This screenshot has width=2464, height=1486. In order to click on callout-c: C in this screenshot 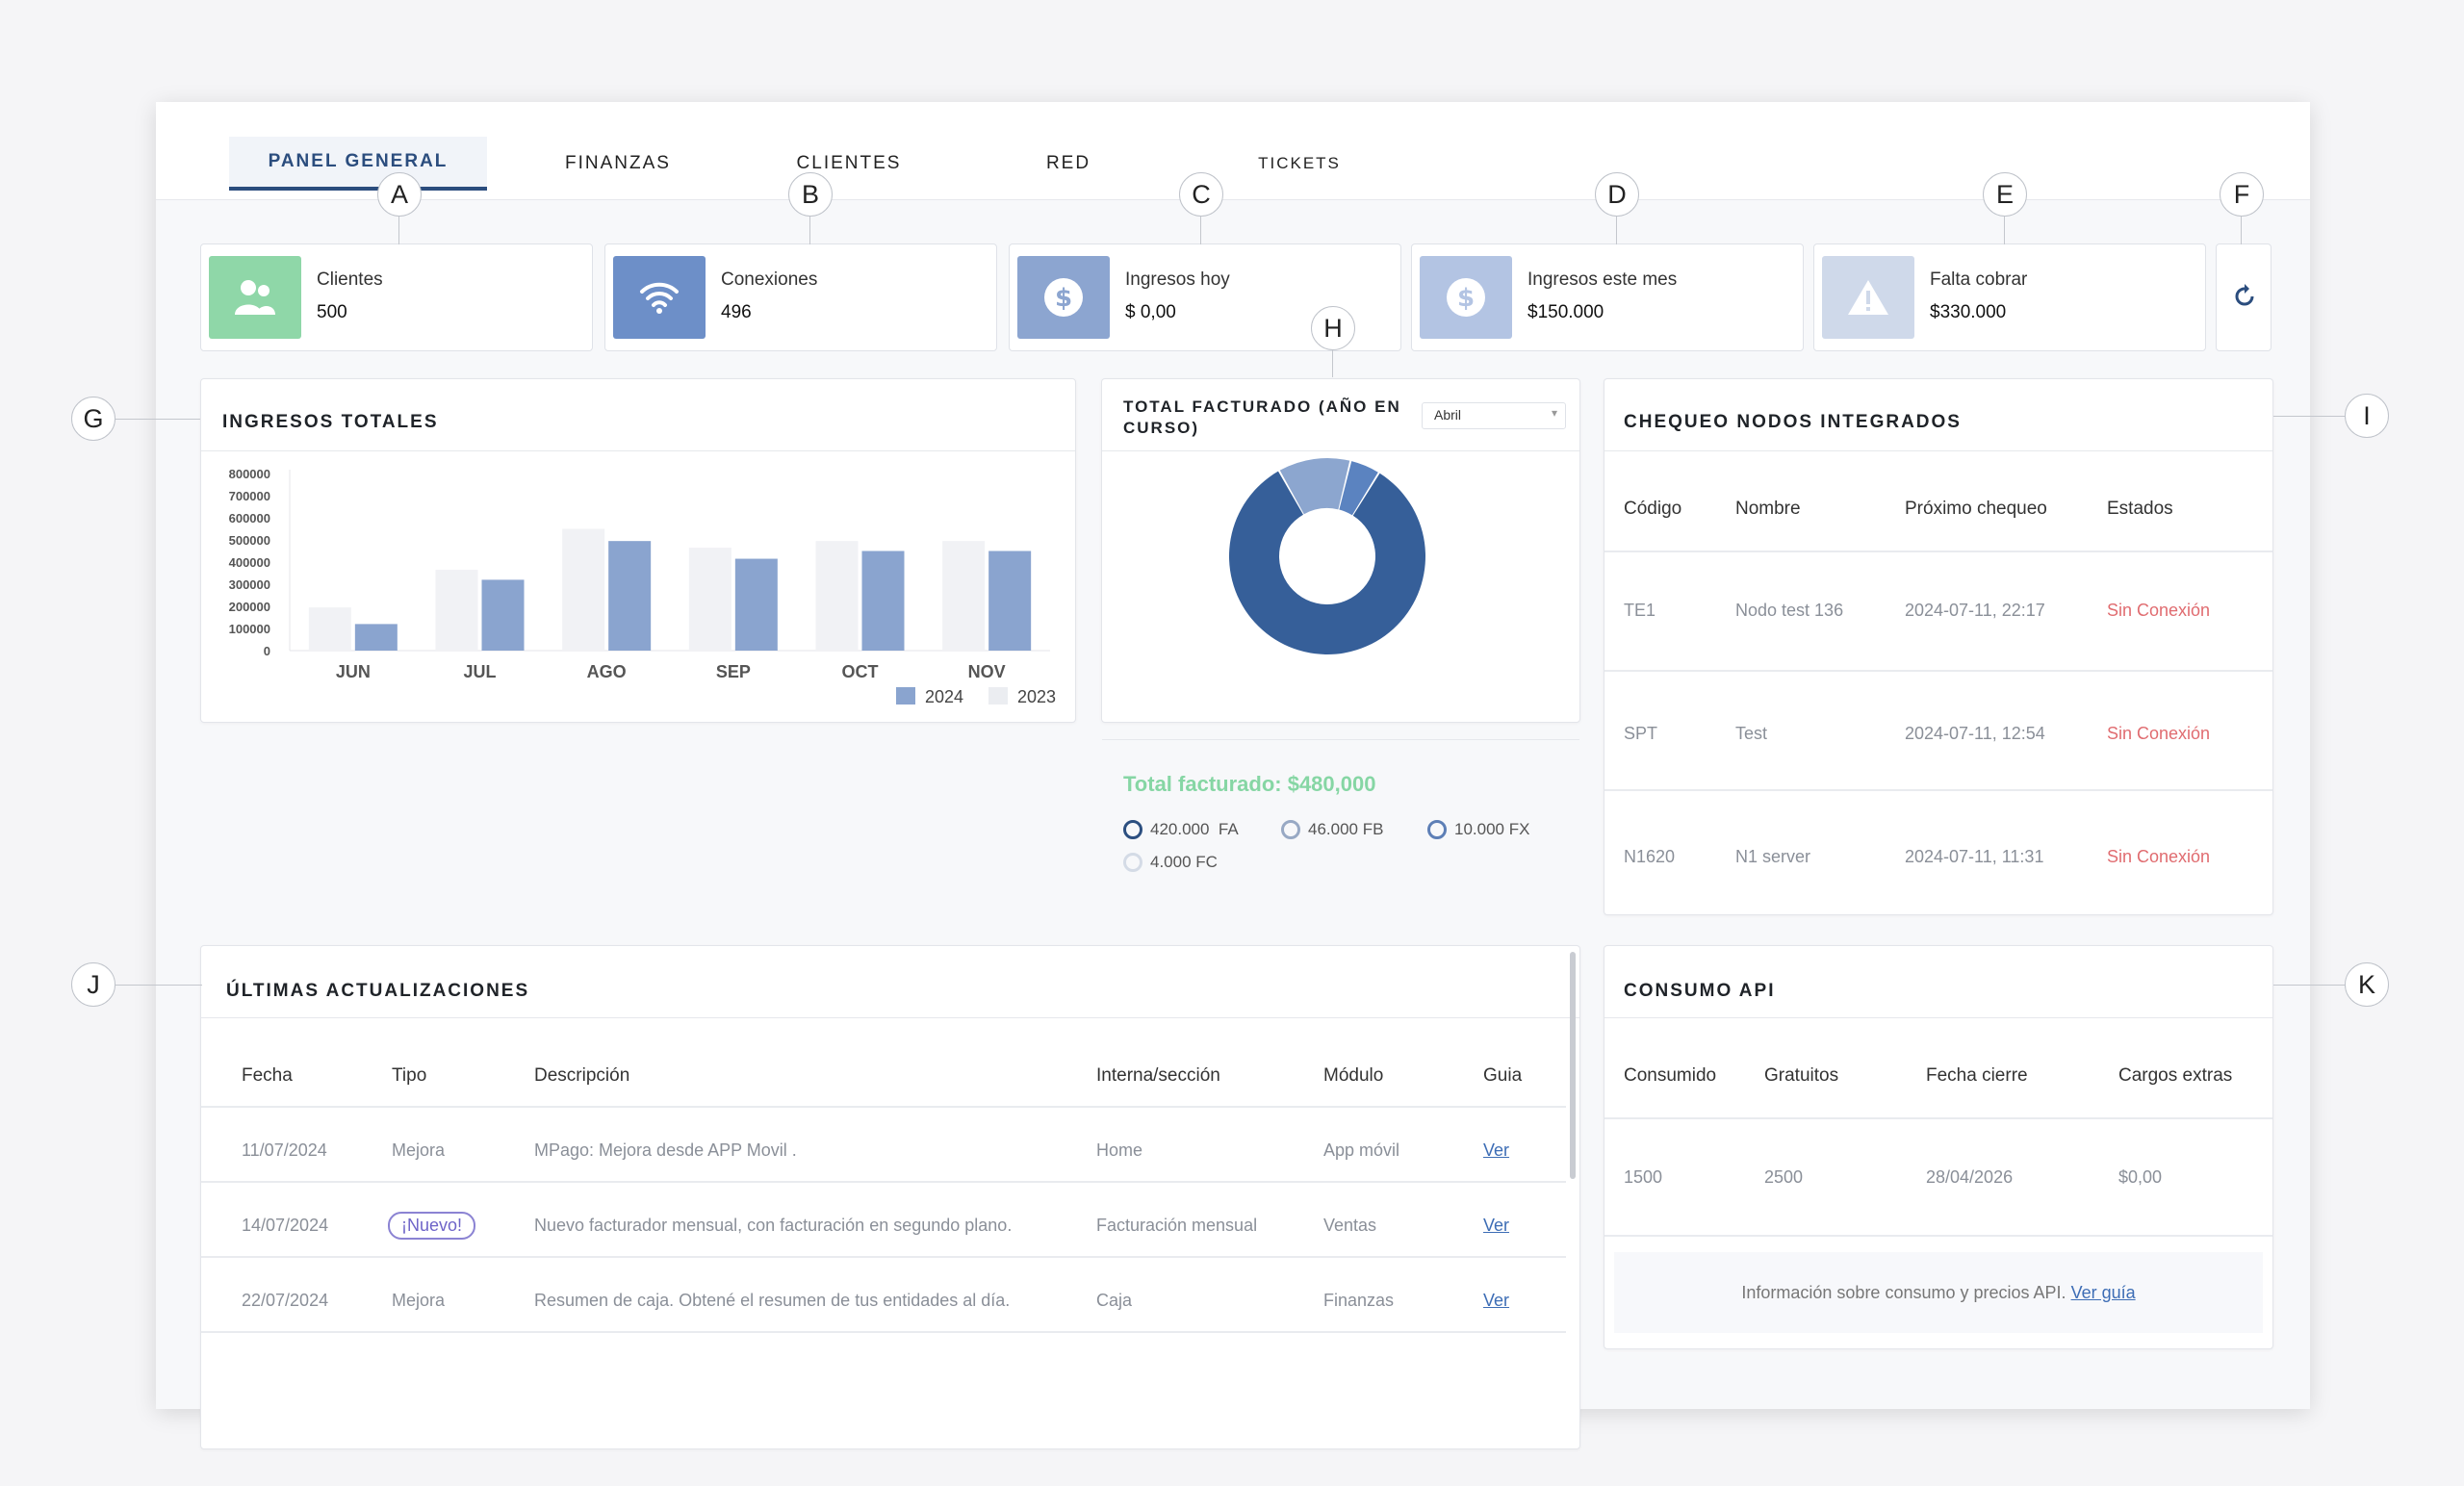, I will do `click(1201, 194)`.